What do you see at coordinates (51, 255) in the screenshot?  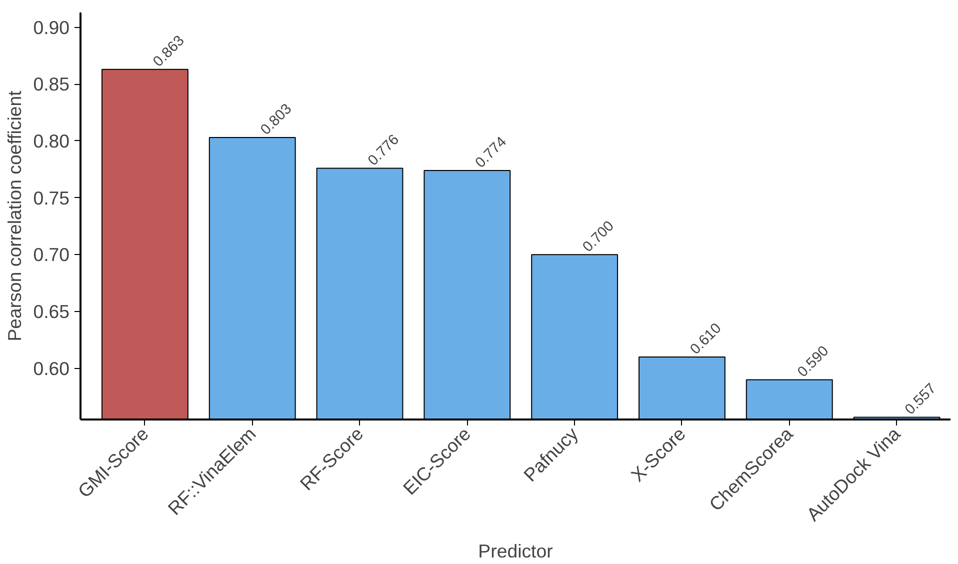 I see `y-tick-label: 0.70` at bounding box center [51, 255].